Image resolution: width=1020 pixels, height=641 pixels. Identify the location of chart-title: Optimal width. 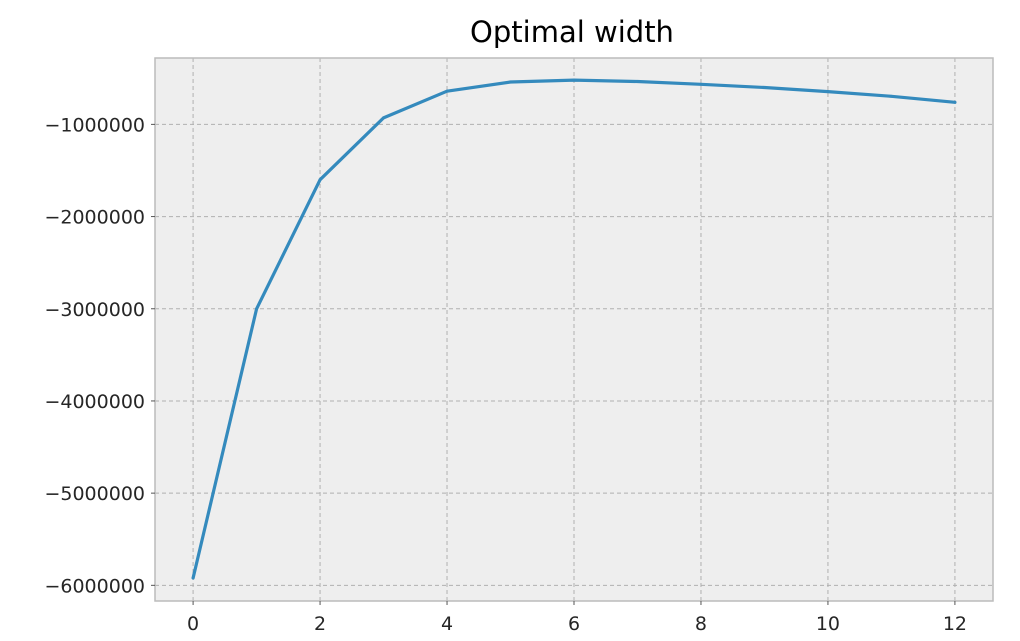
(572, 32).